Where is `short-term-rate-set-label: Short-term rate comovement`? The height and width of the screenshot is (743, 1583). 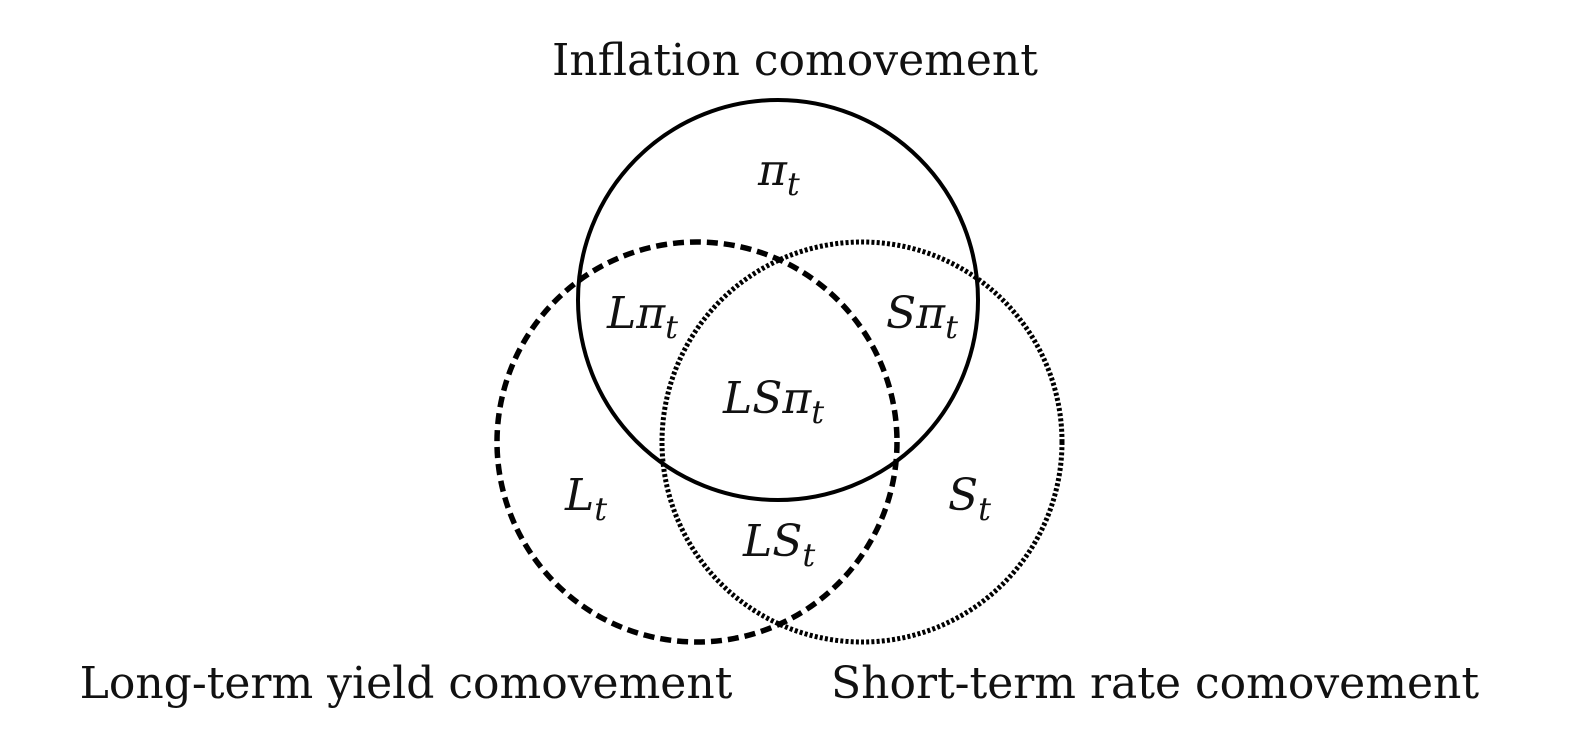 short-term-rate-set-label: Short-term rate comovement is located at coordinates (1155, 683).